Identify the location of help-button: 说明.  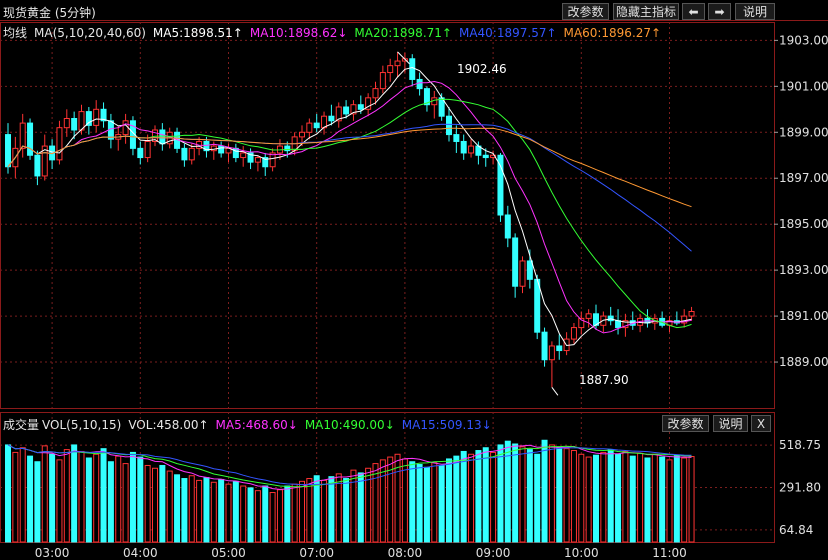
(755, 11).